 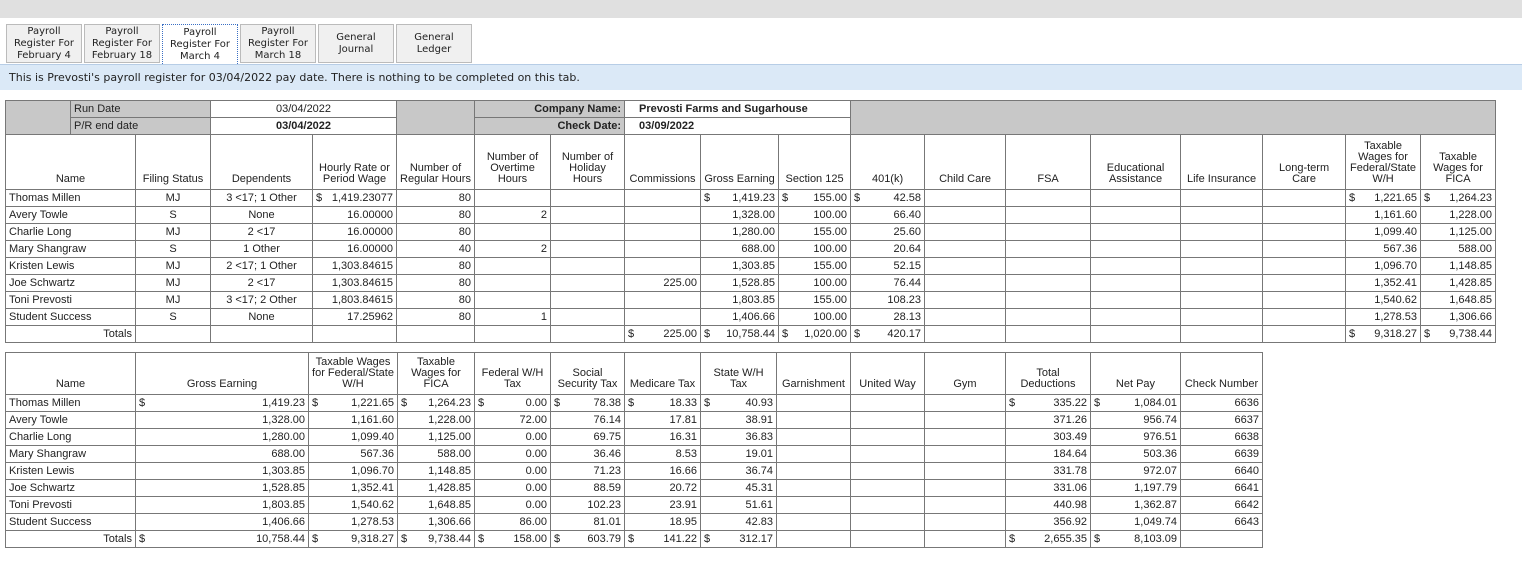 What do you see at coordinates (587, 403) in the screenshot?
I see `currency-value: $78.38` at bounding box center [587, 403].